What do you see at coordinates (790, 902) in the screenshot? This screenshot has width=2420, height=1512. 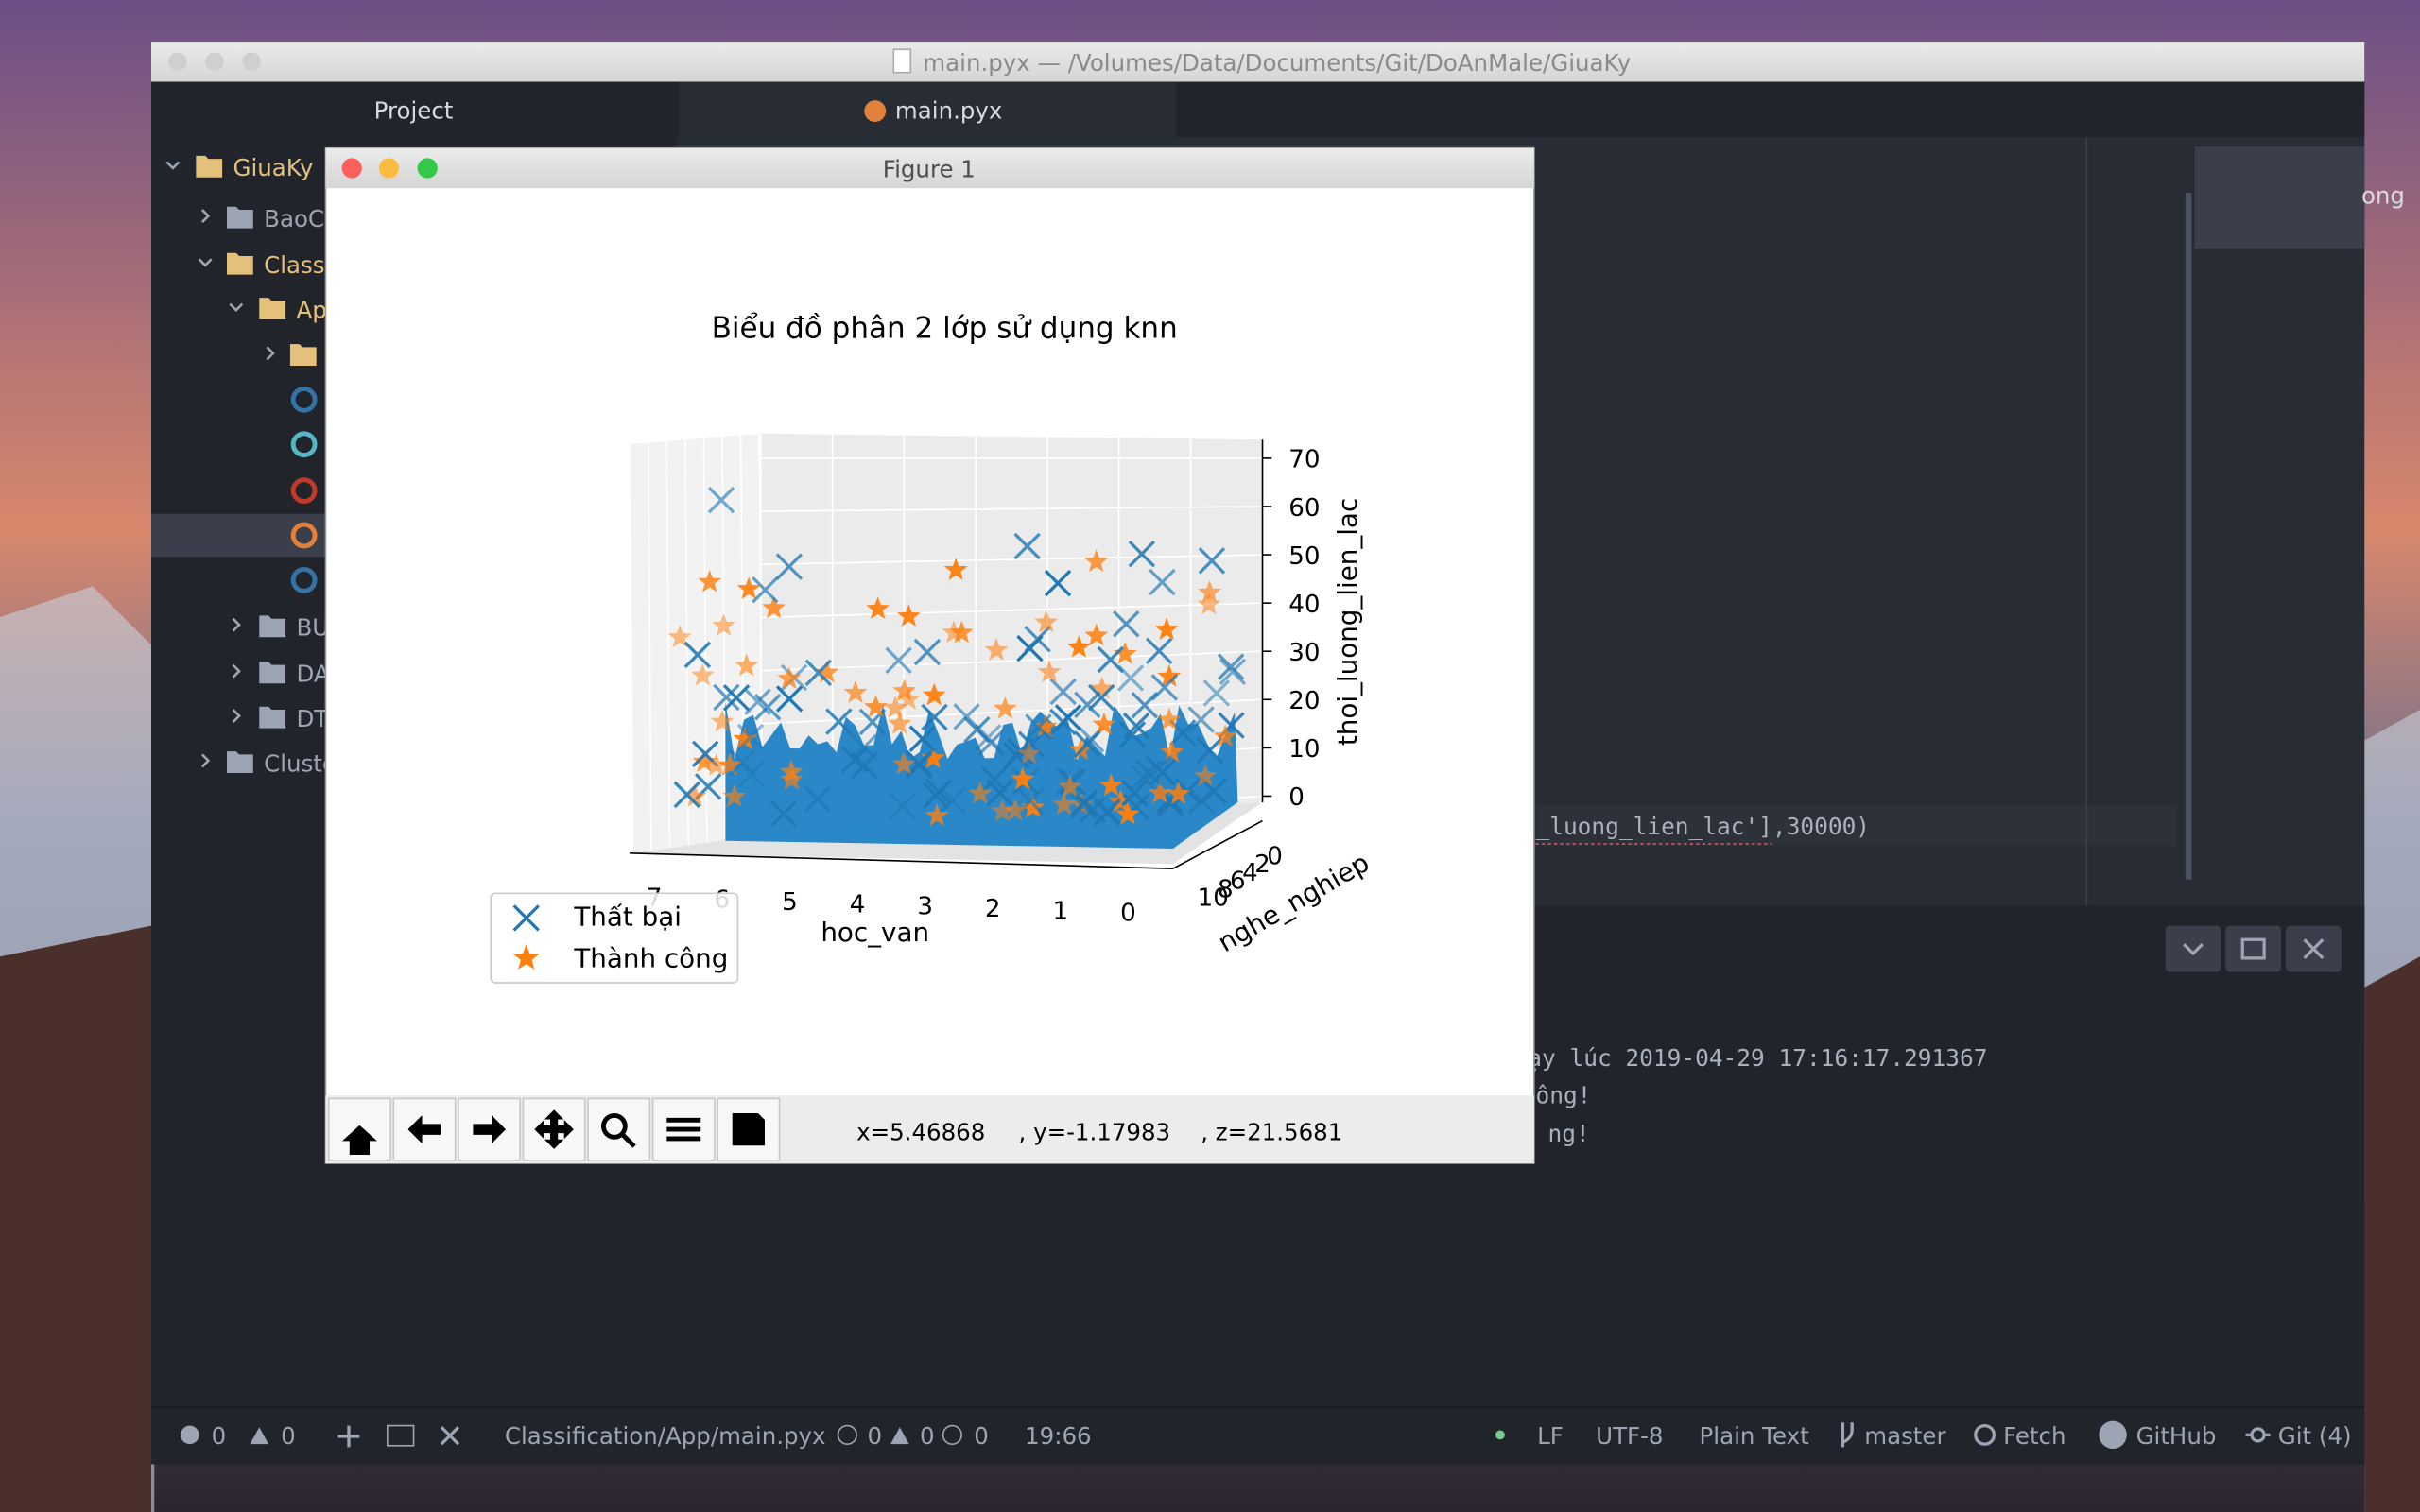 I see `x-tick-label: 5` at bounding box center [790, 902].